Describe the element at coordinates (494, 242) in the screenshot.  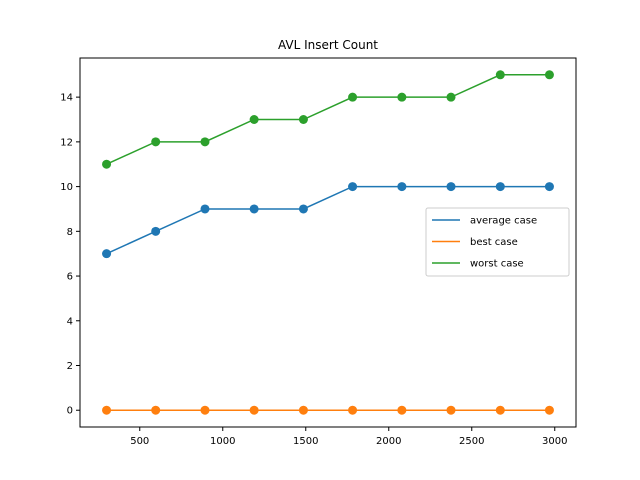
I see `legend-label-best-case: best case` at that location.